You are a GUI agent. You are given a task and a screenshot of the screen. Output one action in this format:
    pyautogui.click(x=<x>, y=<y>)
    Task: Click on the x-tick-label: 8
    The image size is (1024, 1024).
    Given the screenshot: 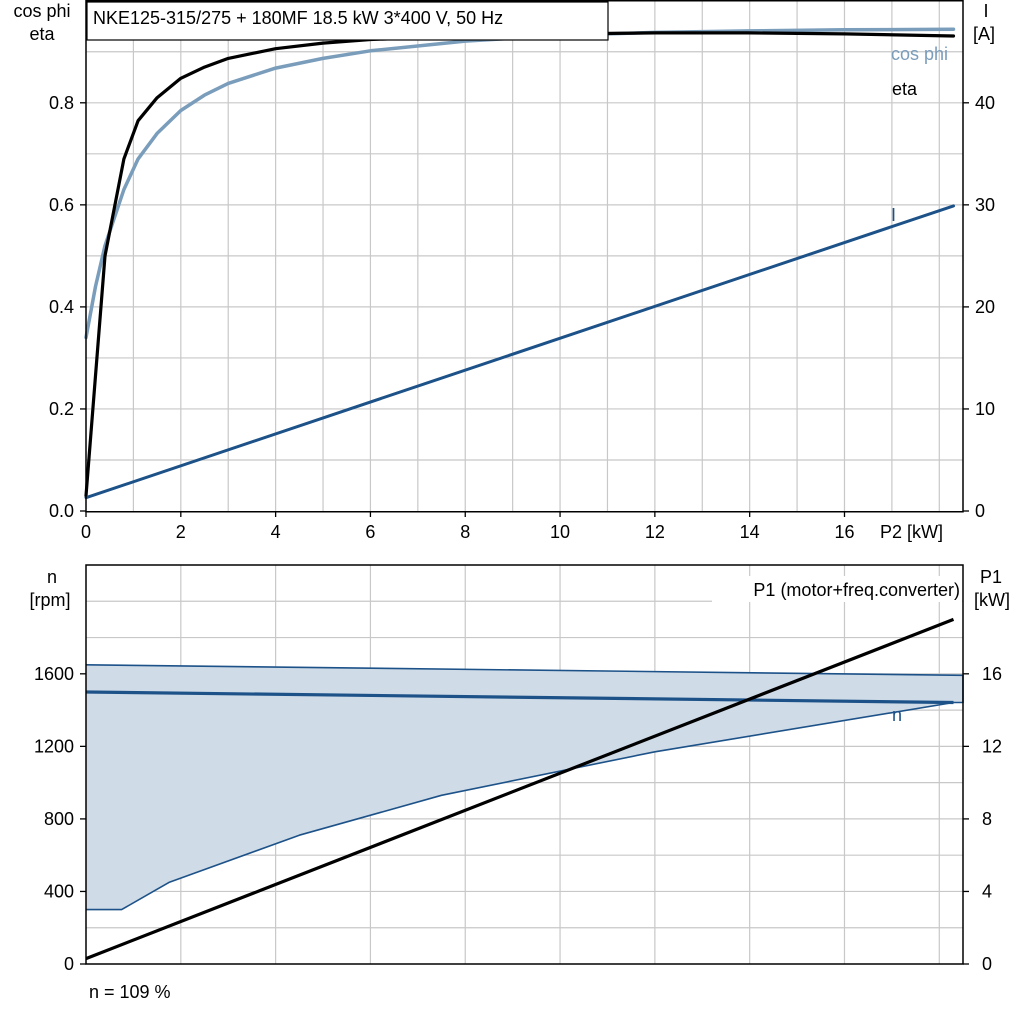 What is the action you would take?
    pyautogui.click(x=465, y=532)
    